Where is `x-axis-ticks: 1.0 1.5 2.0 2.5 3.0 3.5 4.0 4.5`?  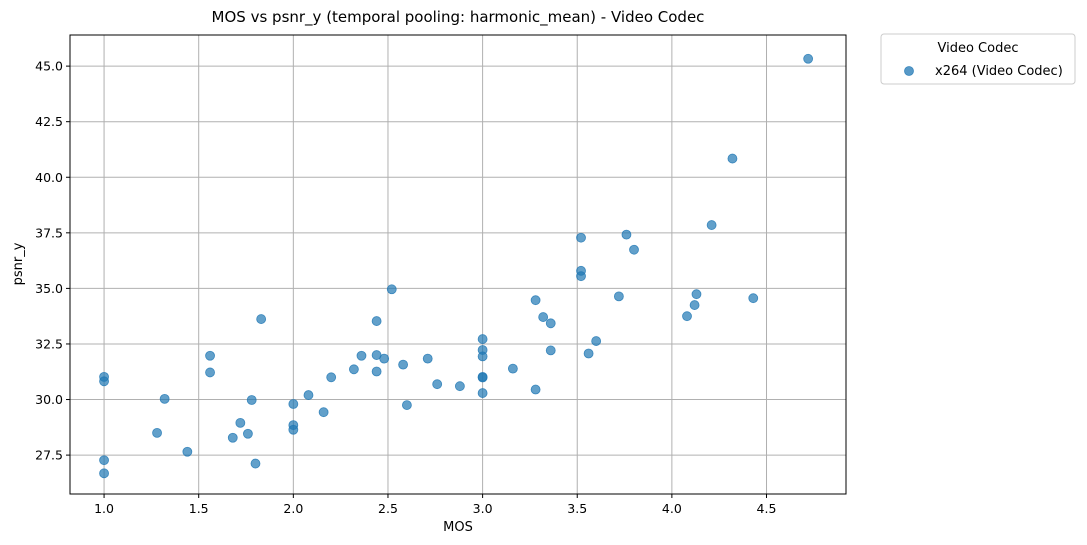
x-axis-ticks: 1.0 1.5 2.0 2.5 3.0 3.5 4.0 4.5 is located at coordinates (435, 505).